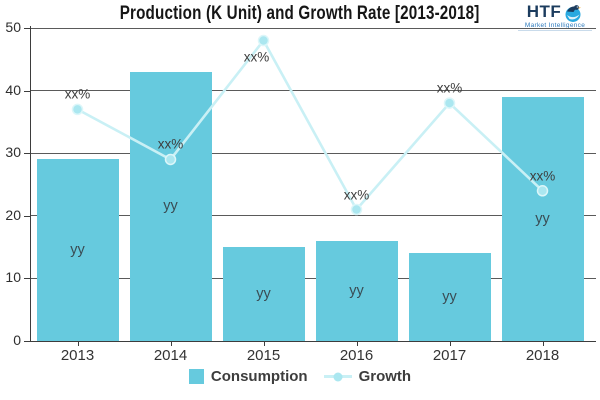 This screenshot has height=400, width=600. I want to click on bar-2017, so click(449, 297).